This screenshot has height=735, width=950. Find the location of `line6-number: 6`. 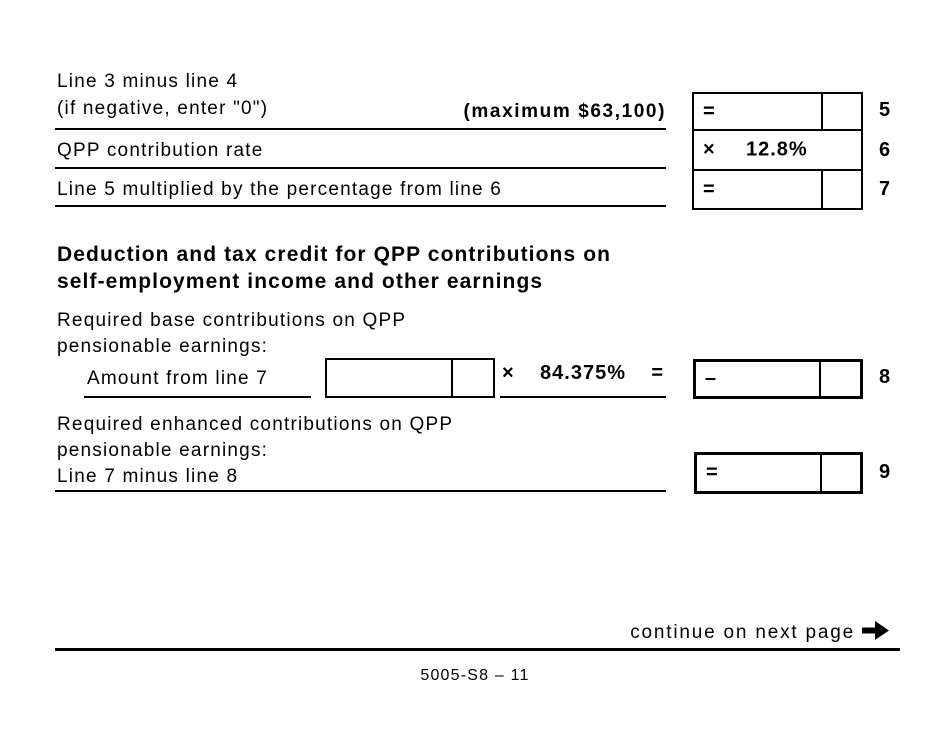

line6-number: 6 is located at coordinates (885, 150).